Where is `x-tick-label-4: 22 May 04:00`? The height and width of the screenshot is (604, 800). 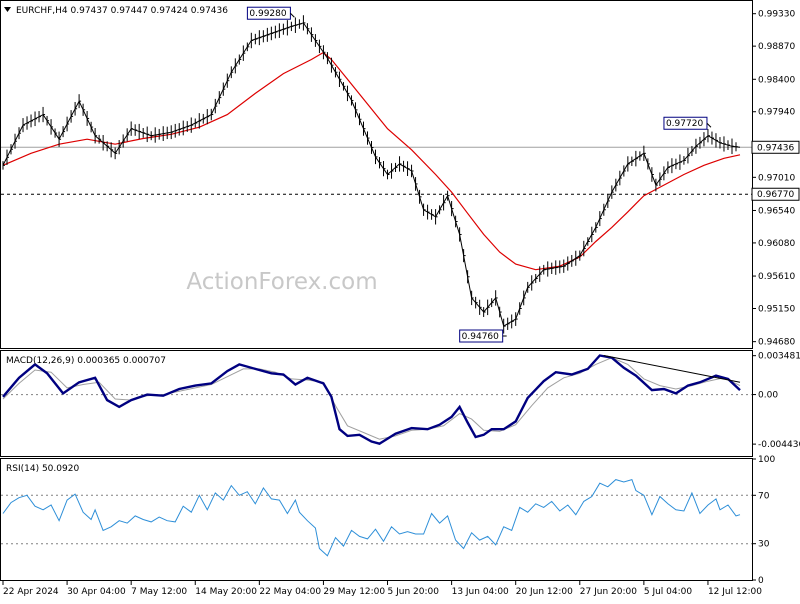 x-tick-label-4: 22 May 04:00 is located at coordinates (290, 592).